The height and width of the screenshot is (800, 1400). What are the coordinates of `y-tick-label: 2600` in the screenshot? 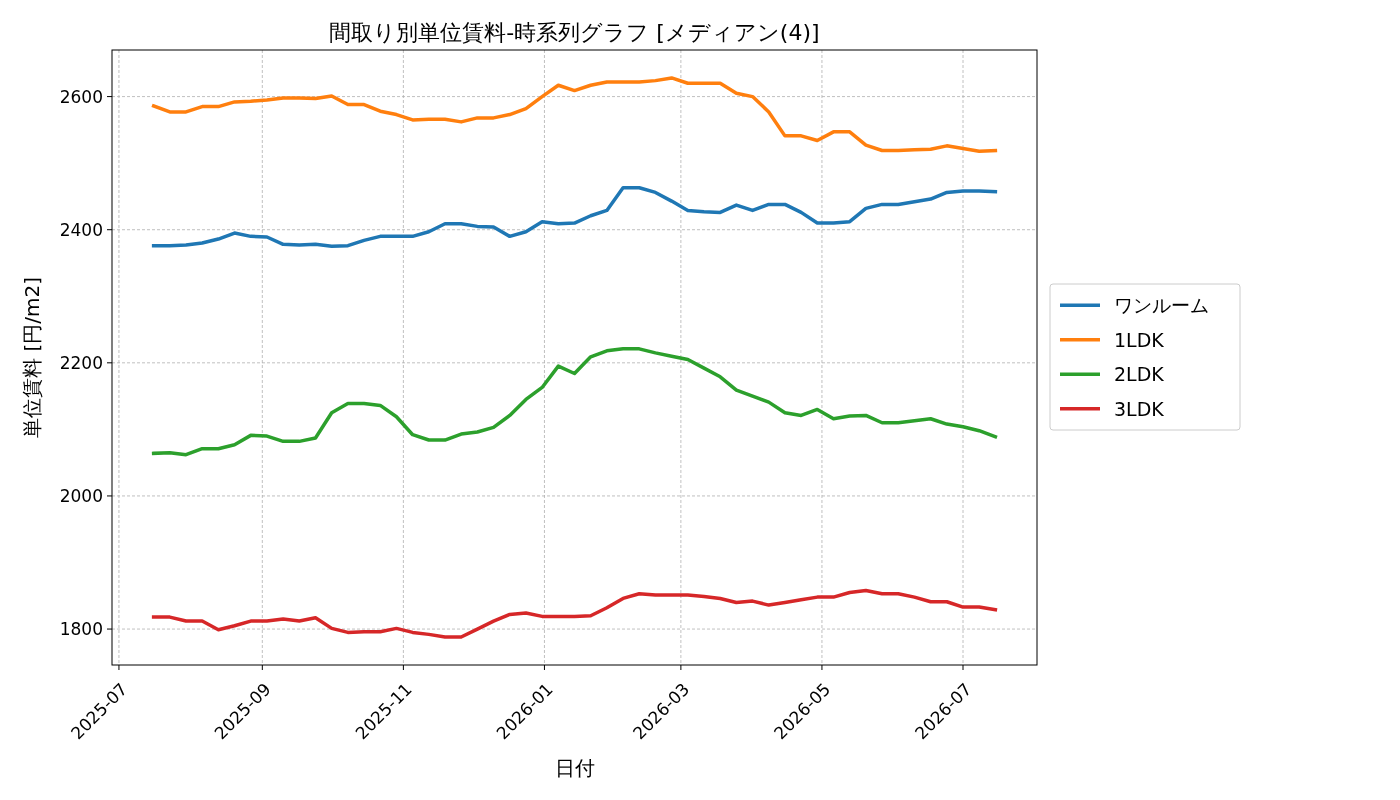 It's located at (81, 96).